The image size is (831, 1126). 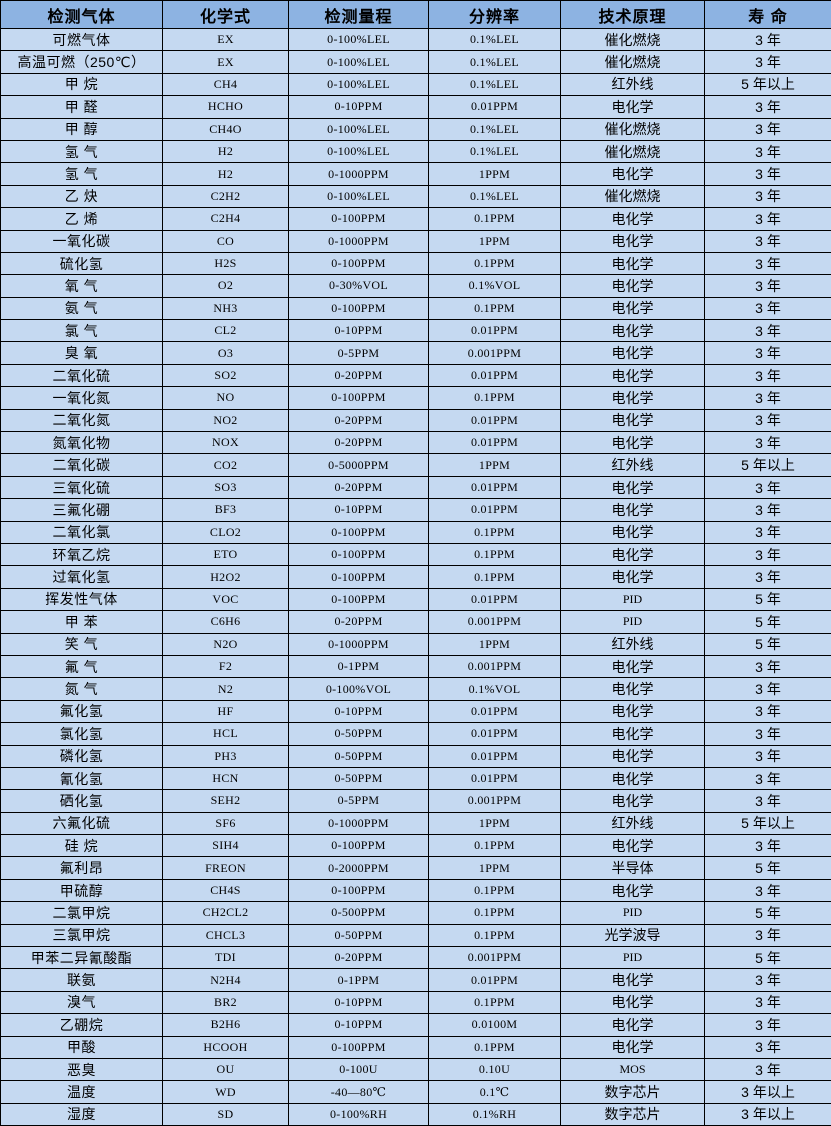 What do you see at coordinates (226, 84) in the screenshot?
I see `cell-chemical-formula: CH4` at bounding box center [226, 84].